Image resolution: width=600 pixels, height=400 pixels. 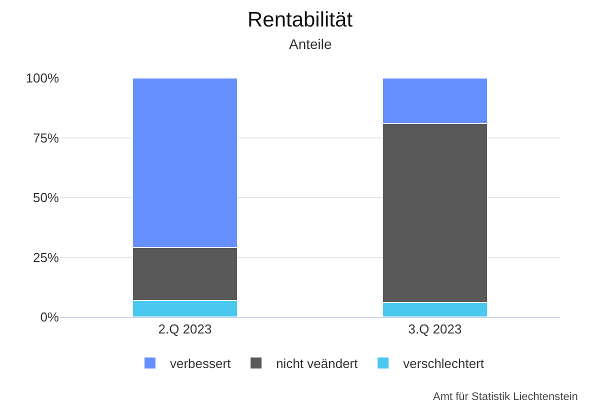 I want to click on legend-label: nicht veändert, so click(x=317, y=364).